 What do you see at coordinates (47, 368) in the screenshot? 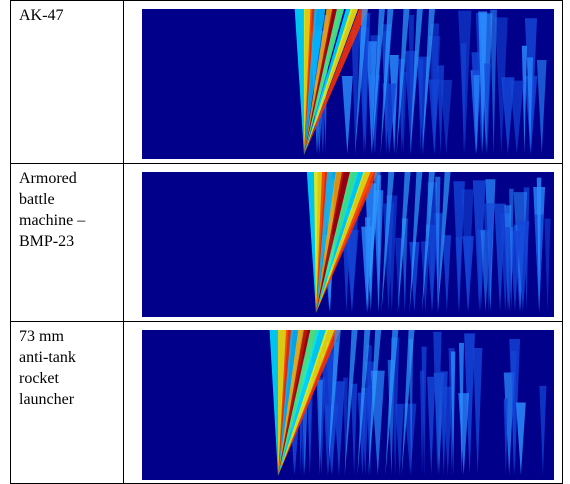
I see `cell-text: 73 mm anti-tank rocket launcher` at bounding box center [47, 368].